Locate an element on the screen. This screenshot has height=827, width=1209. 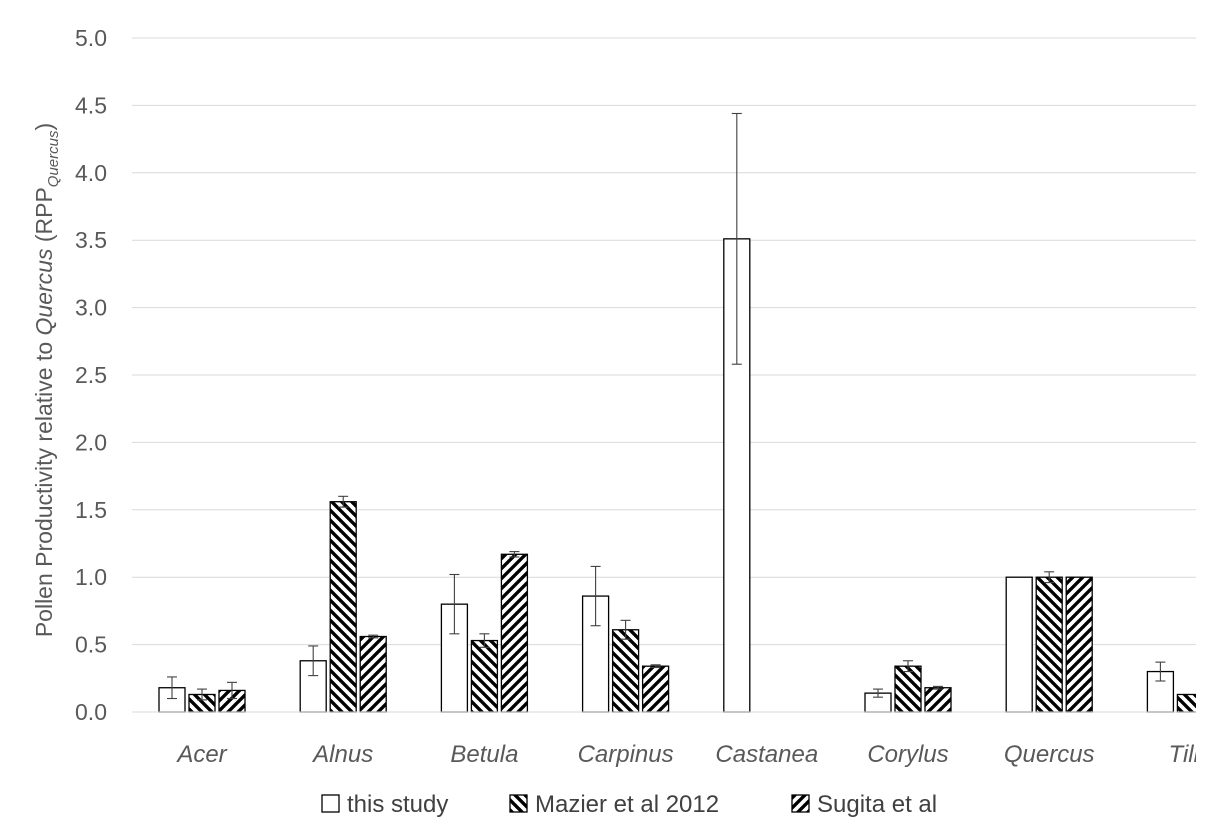
legend-item-this-study: this study is located at coordinates (384, 804).